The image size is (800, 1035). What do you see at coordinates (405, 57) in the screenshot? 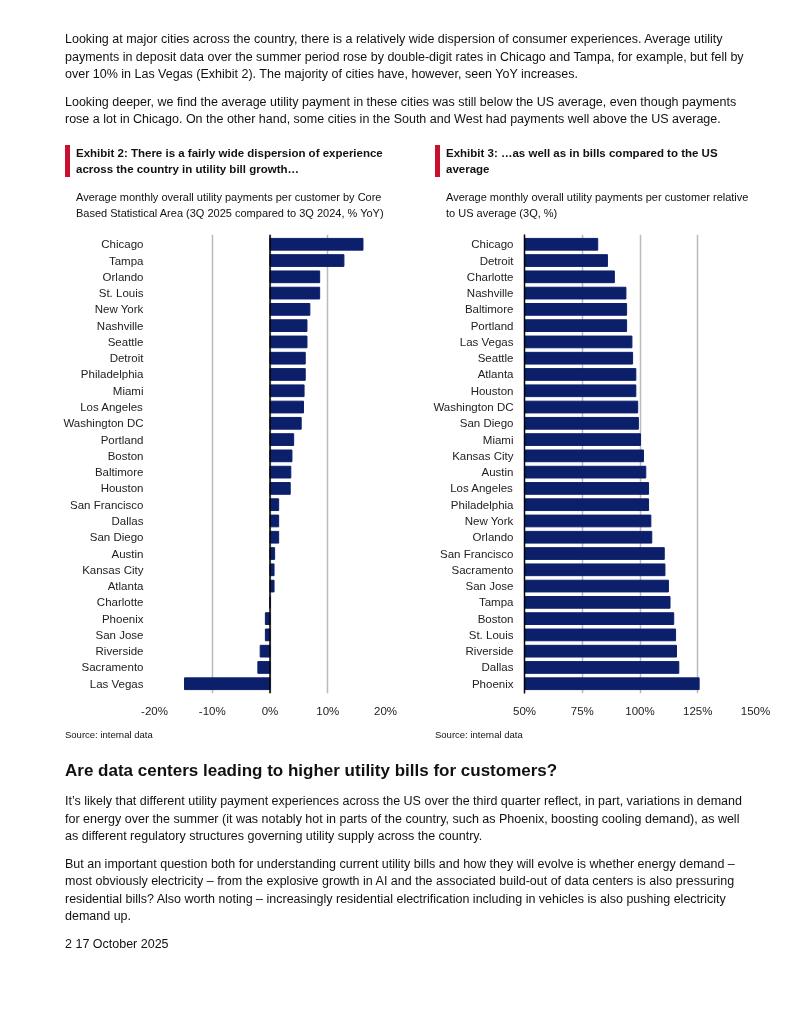
I see `text: Looking at major cities across the country, there is a relatively wide dispersion of consumer experiences. Average utility payments in deposit data over the summer period rose by double-digit rates in Chicago and Tampa, for example, but fell by over 10% in Las Vegas (Exhibit 2). The majority of cities have, however, seen YoY increases.` at bounding box center [405, 57].